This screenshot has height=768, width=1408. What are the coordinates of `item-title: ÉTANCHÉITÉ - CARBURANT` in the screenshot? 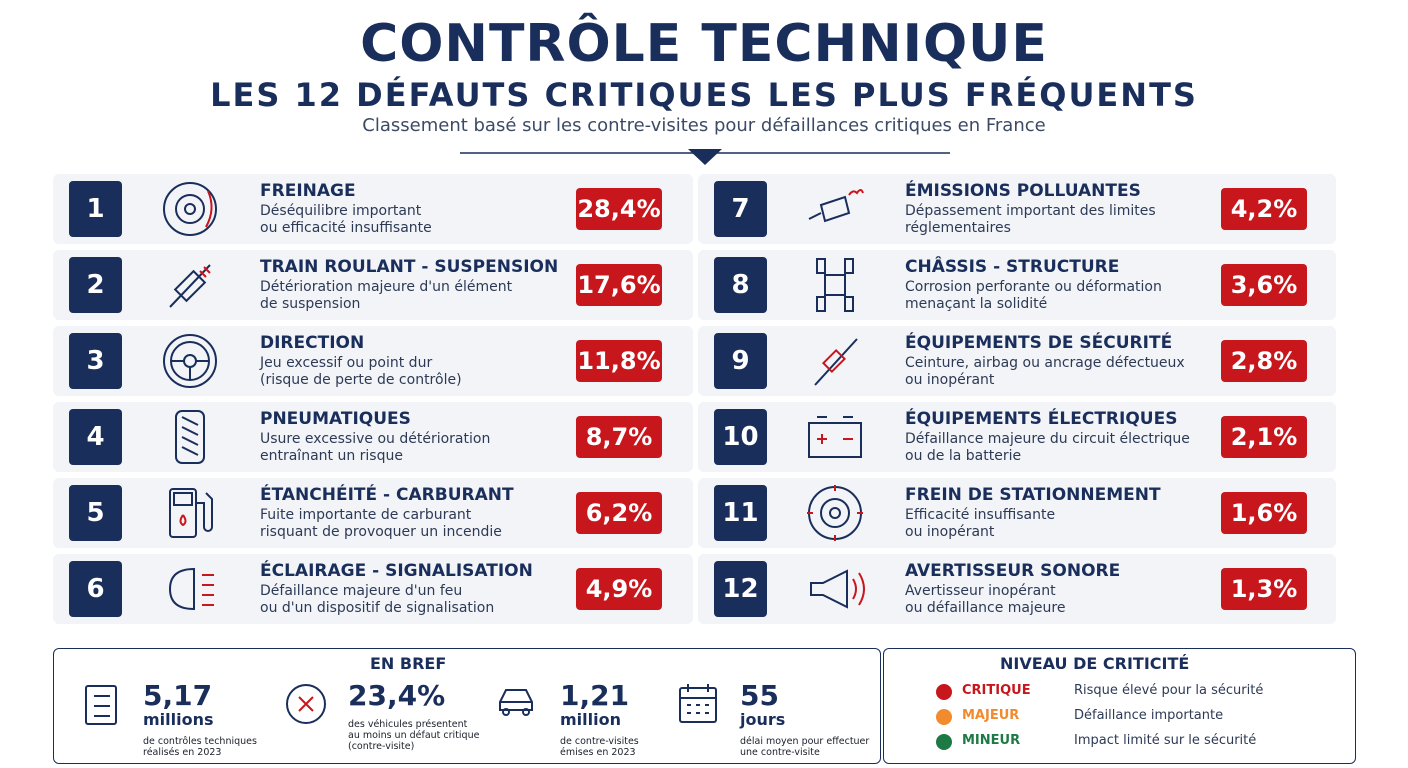 It's located at (387, 495).